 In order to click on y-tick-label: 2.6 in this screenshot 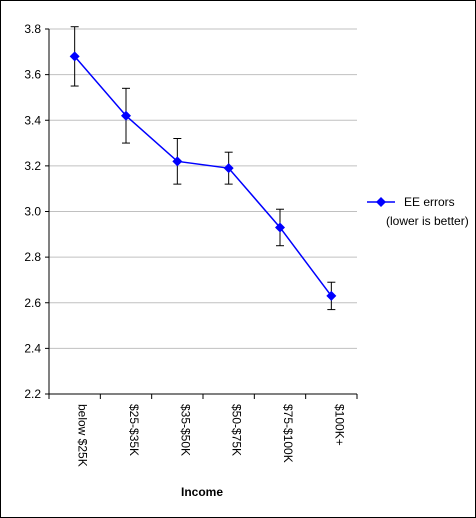, I will do `click(32, 303)`.